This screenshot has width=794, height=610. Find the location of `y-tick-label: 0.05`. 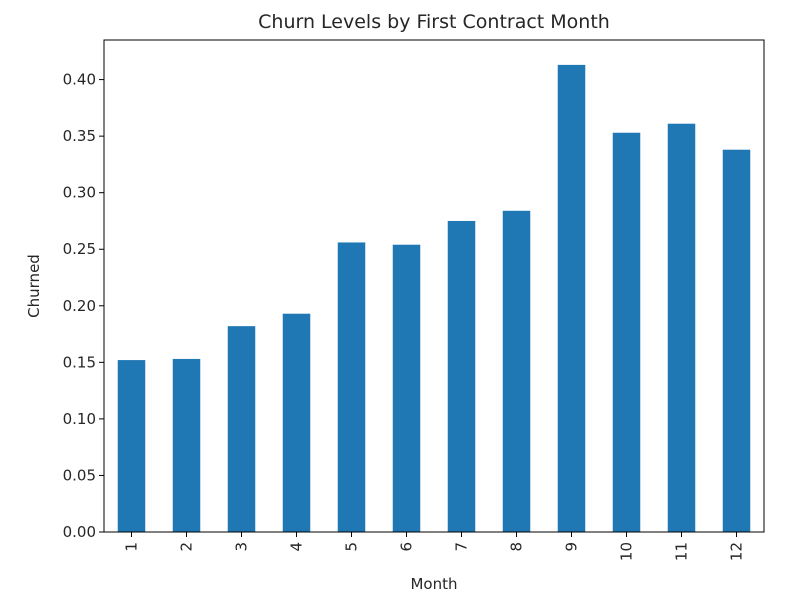

y-tick-label: 0.05 is located at coordinates (79, 475).